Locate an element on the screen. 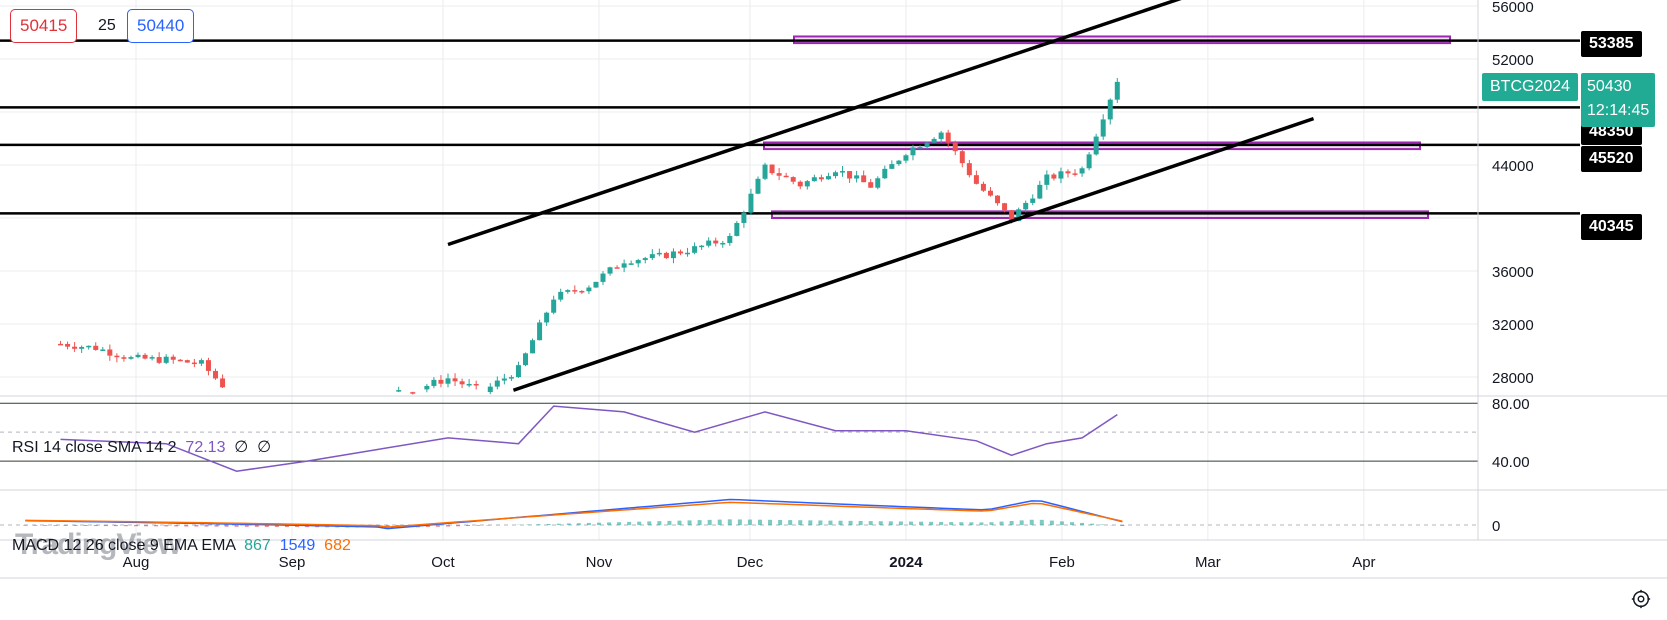 This screenshot has height=620, width=1667. ask-price-button: 50440 is located at coordinates (161, 26).